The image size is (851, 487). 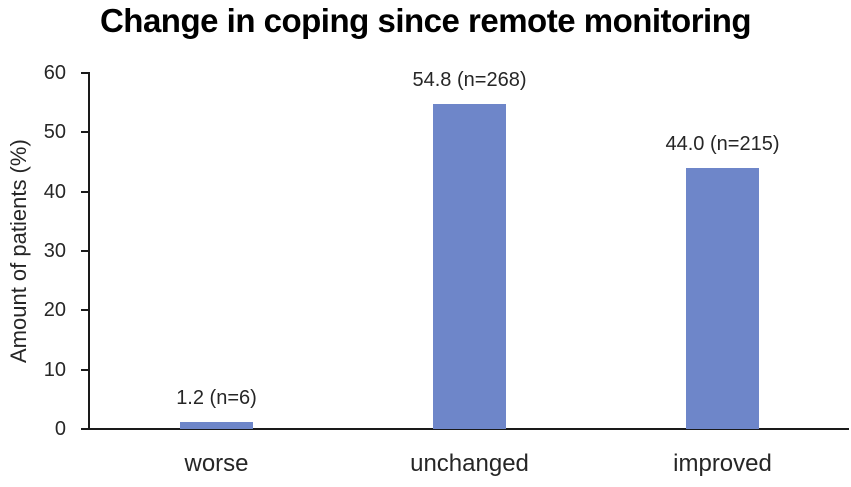 I want to click on x-axis-line, so click(x=468, y=429).